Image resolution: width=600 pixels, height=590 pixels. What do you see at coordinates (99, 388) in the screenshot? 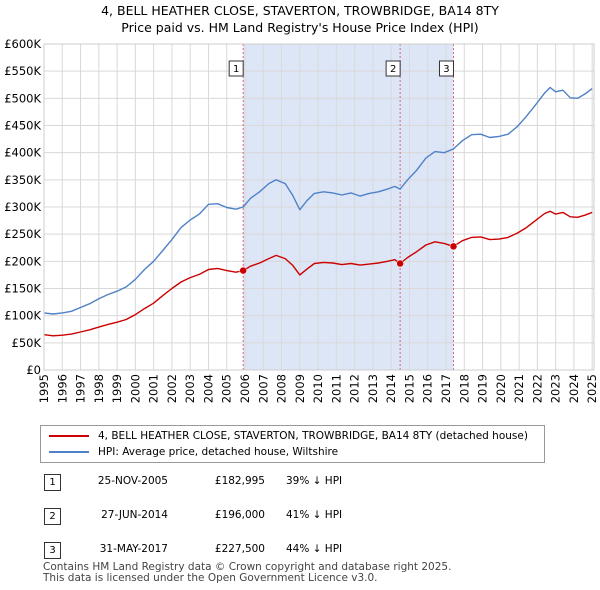
I see `x-tick-label: 1998` at bounding box center [99, 388].